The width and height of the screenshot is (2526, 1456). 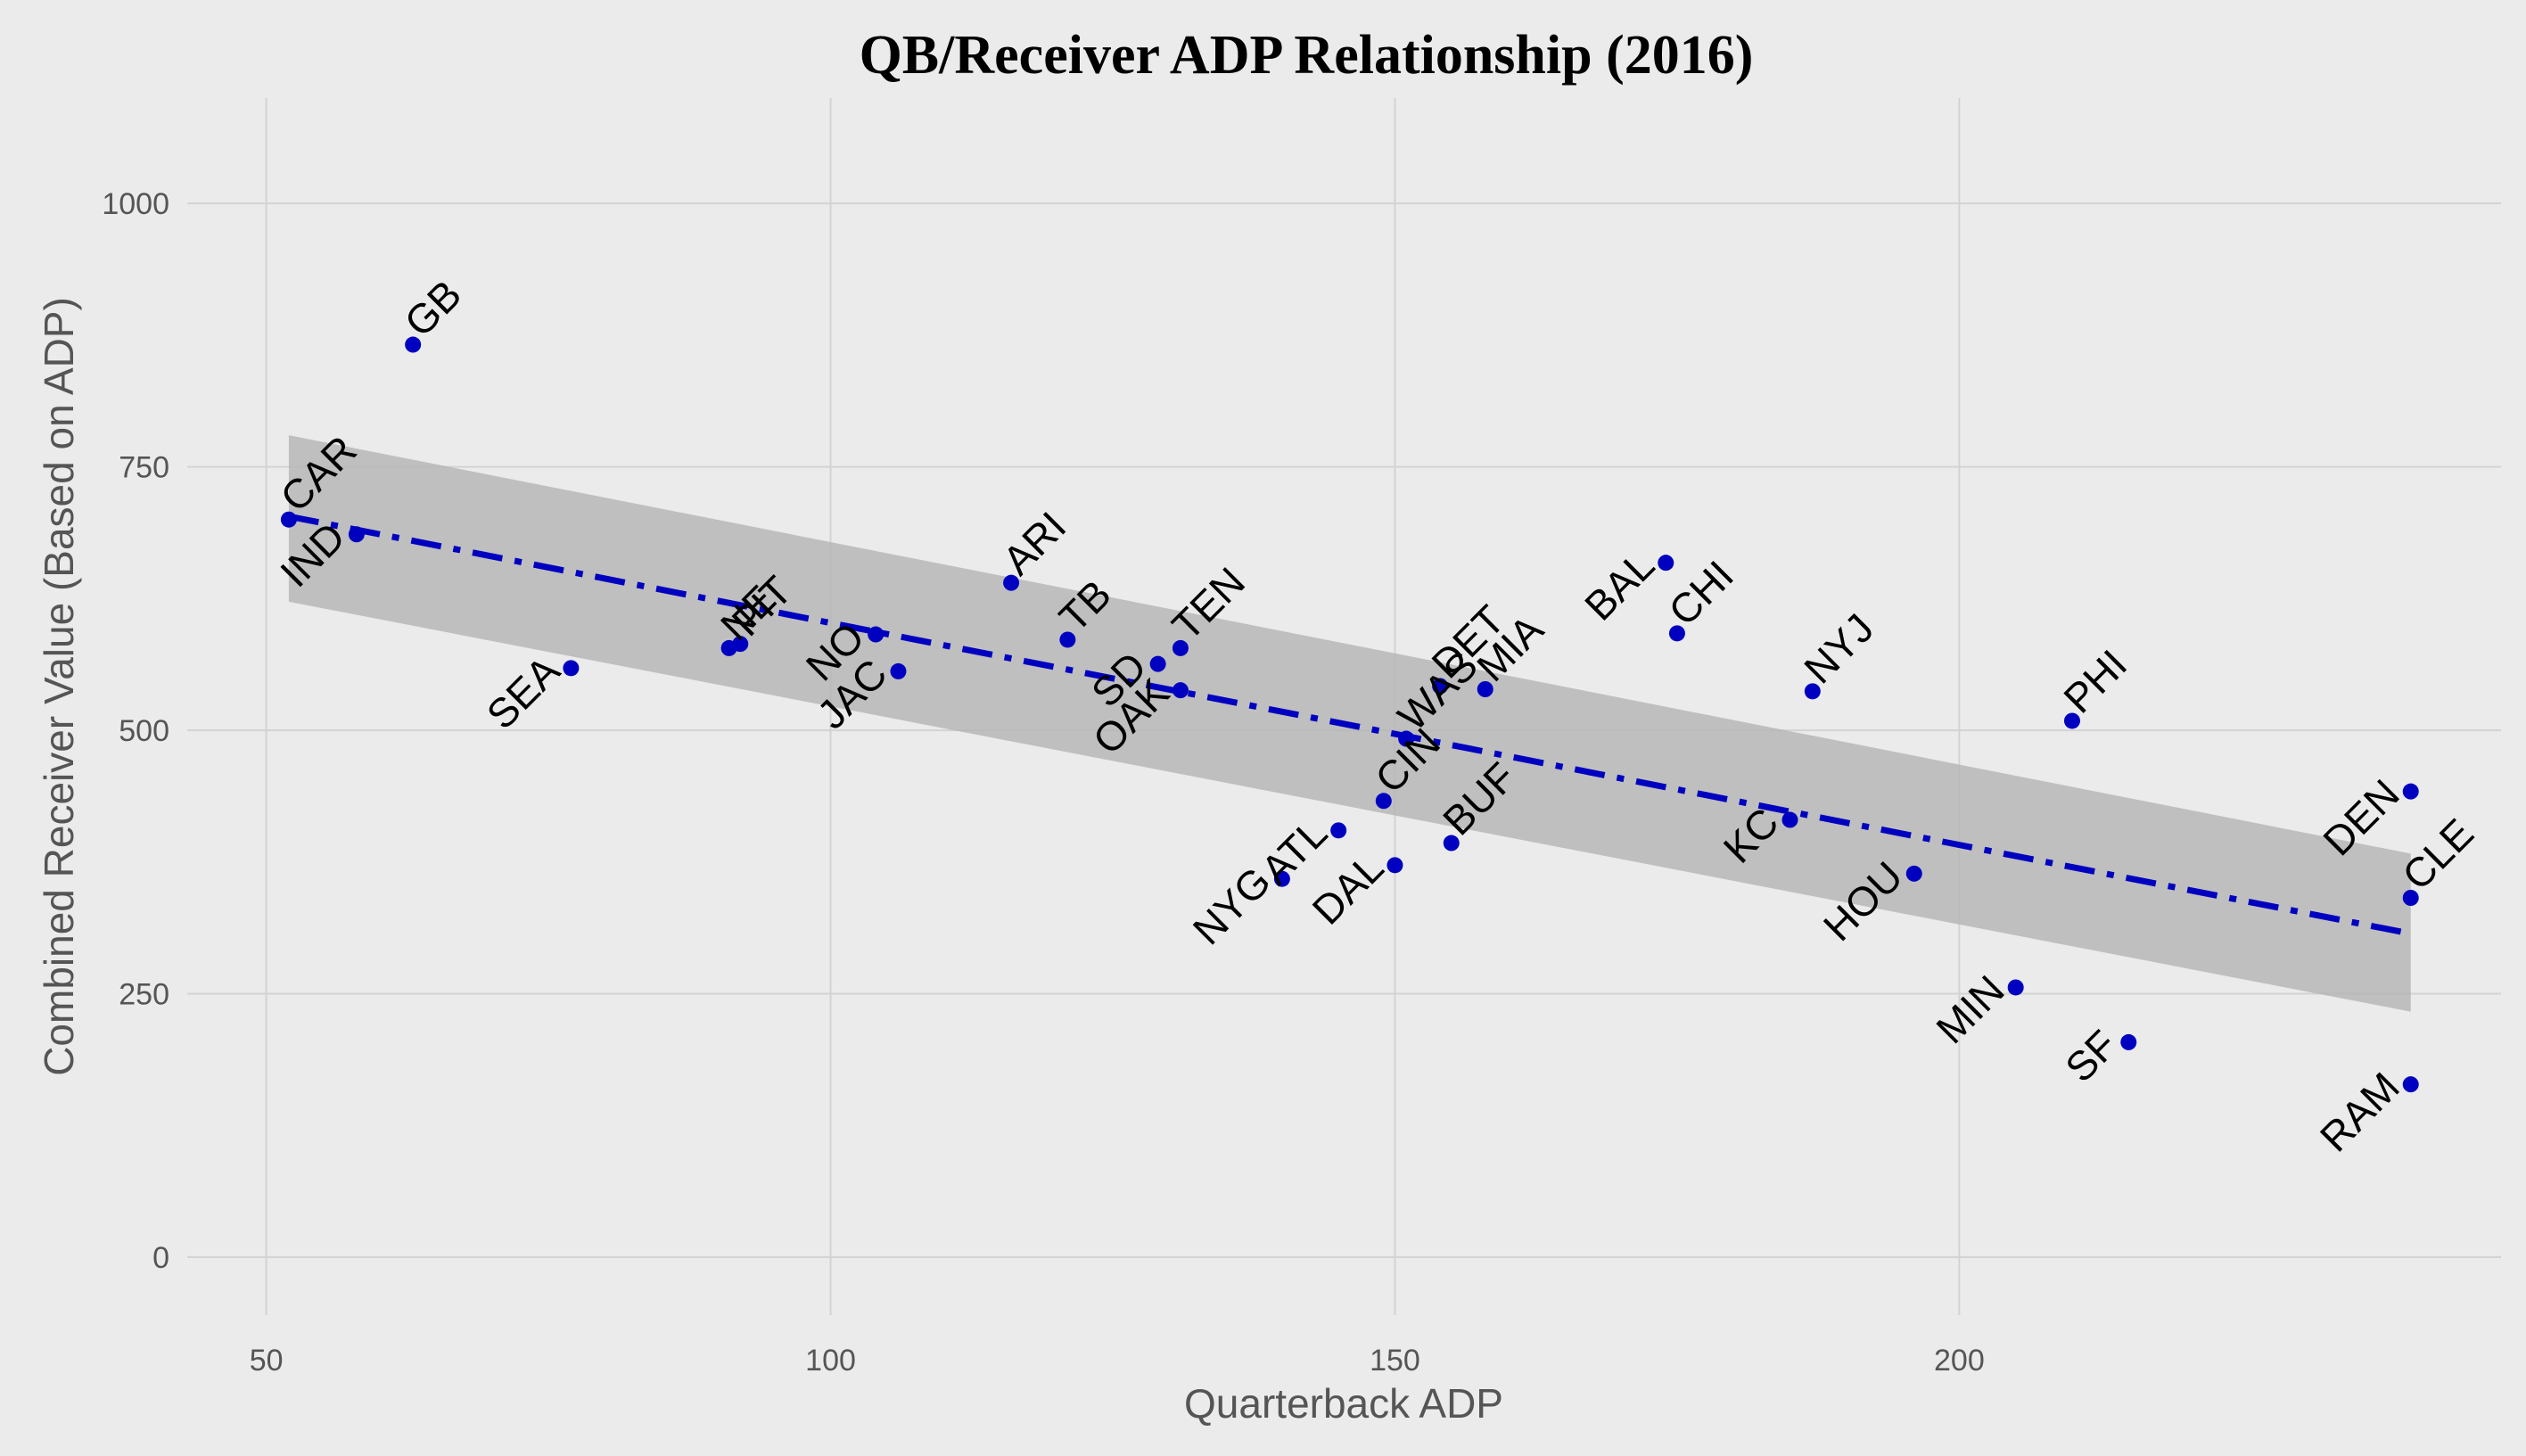 What do you see at coordinates (144, 995) in the screenshot?
I see `y-tick-label: 250` at bounding box center [144, 995].